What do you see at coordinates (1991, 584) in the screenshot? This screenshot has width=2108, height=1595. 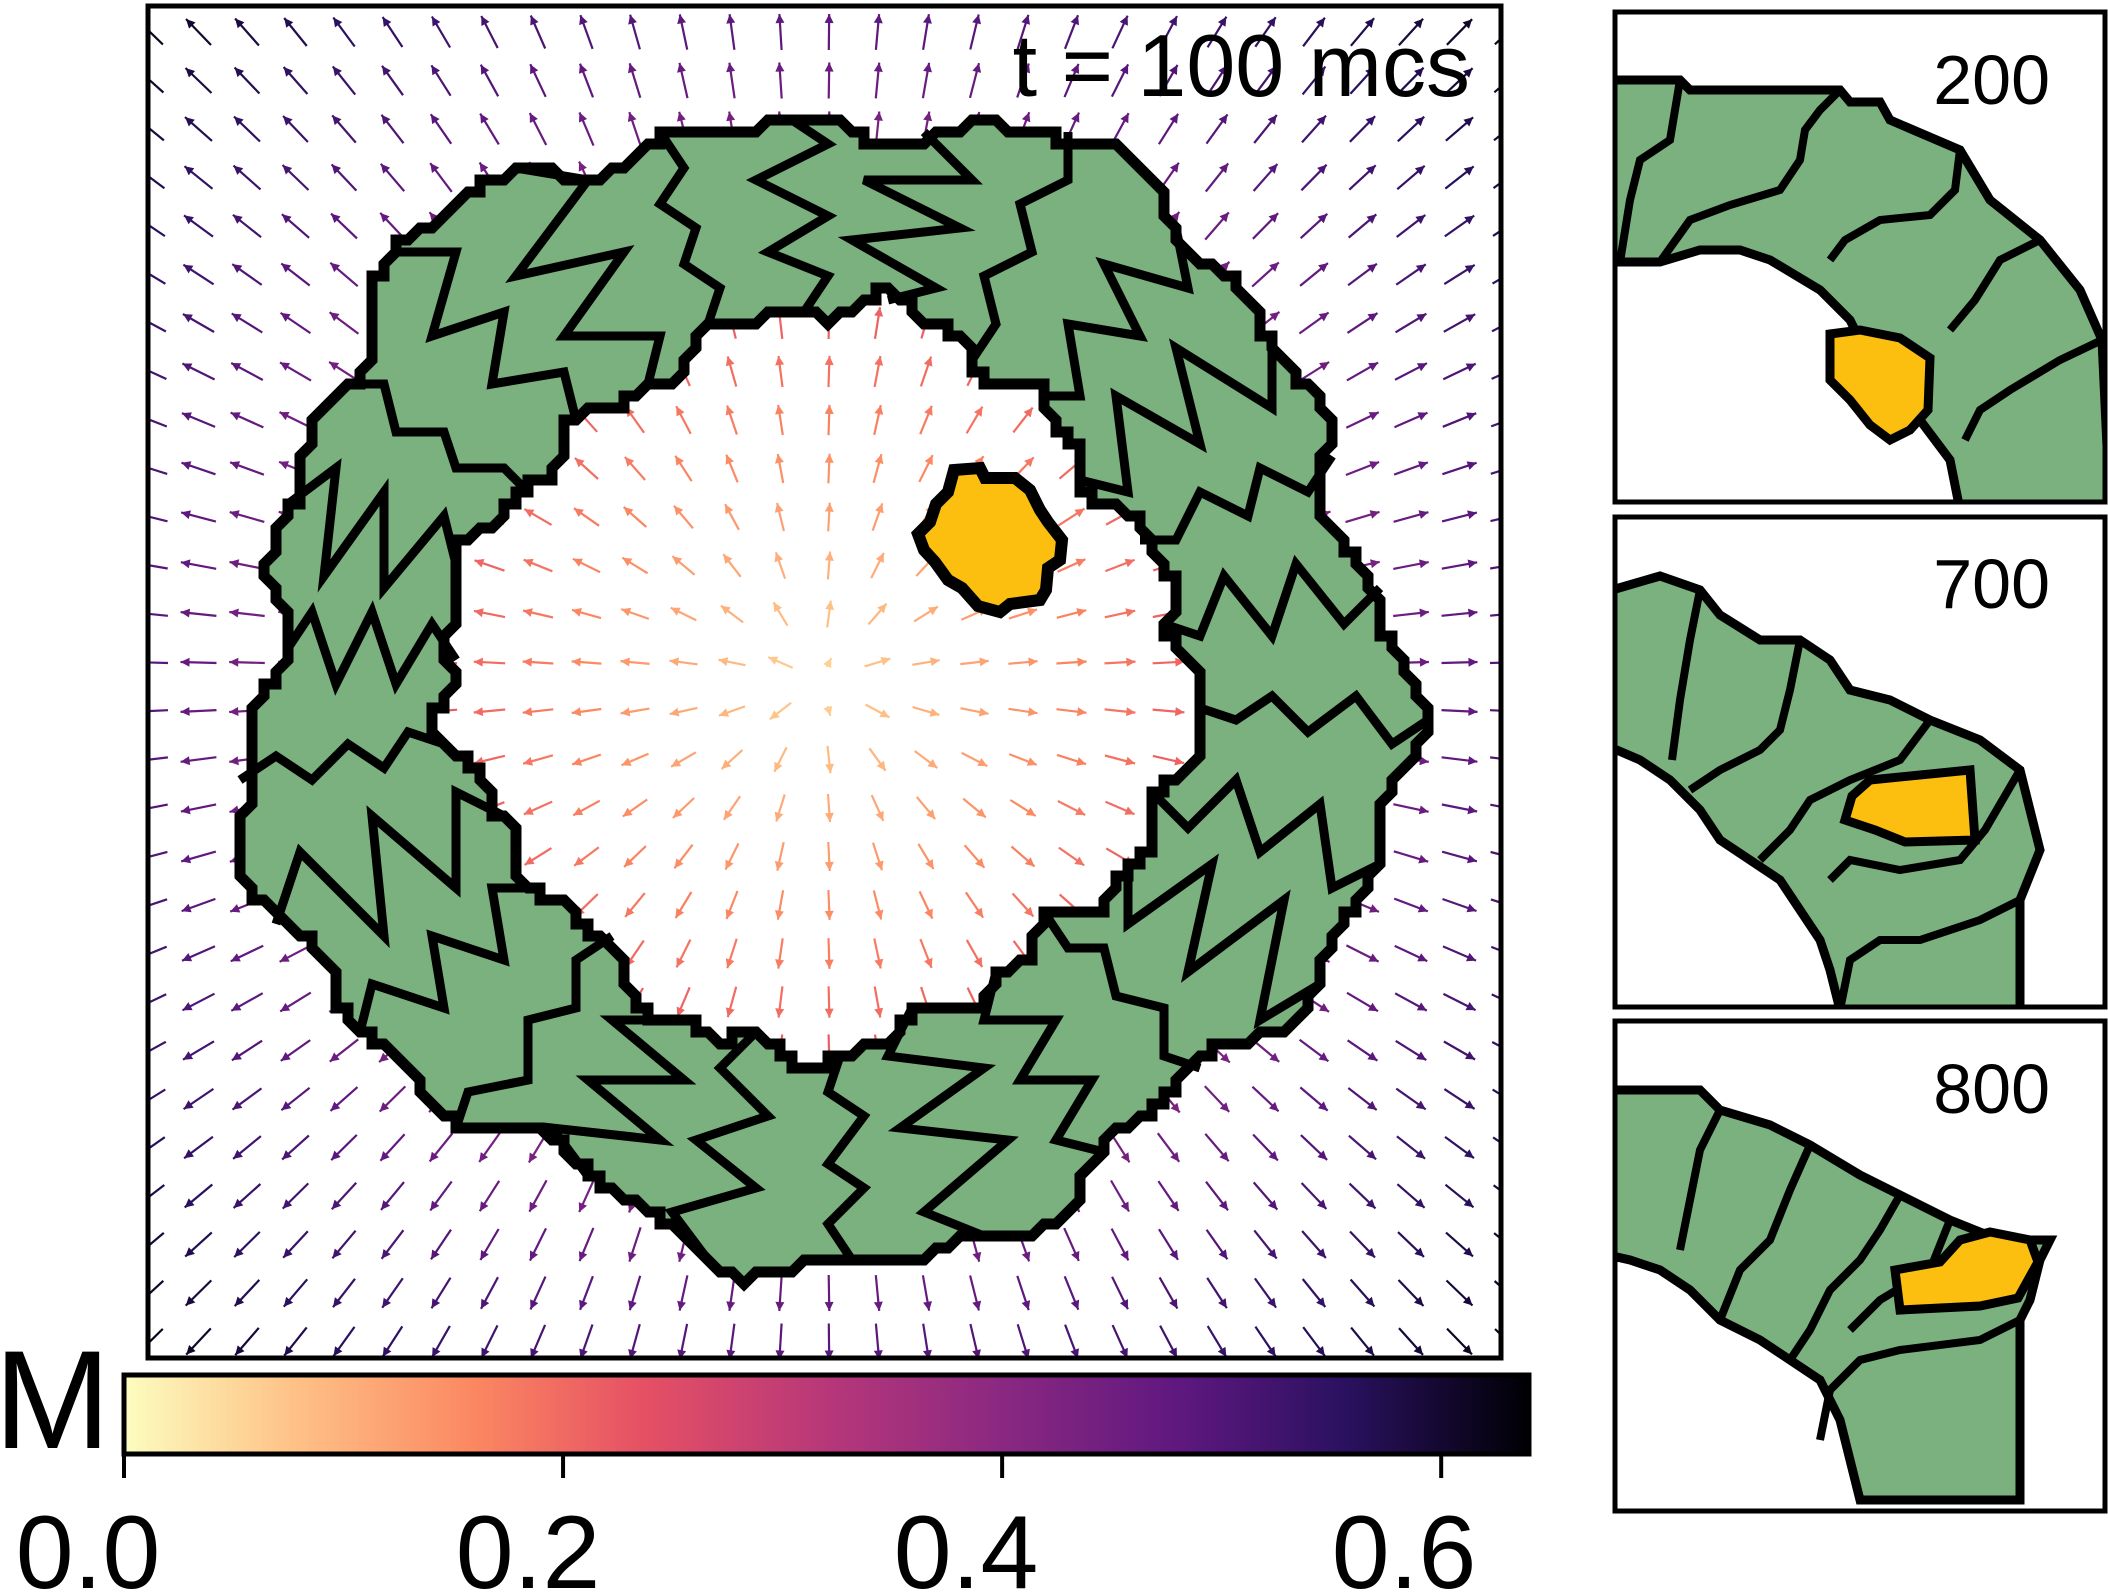 I see `inset-time-label: 700` at bounding box center [1991, 584].